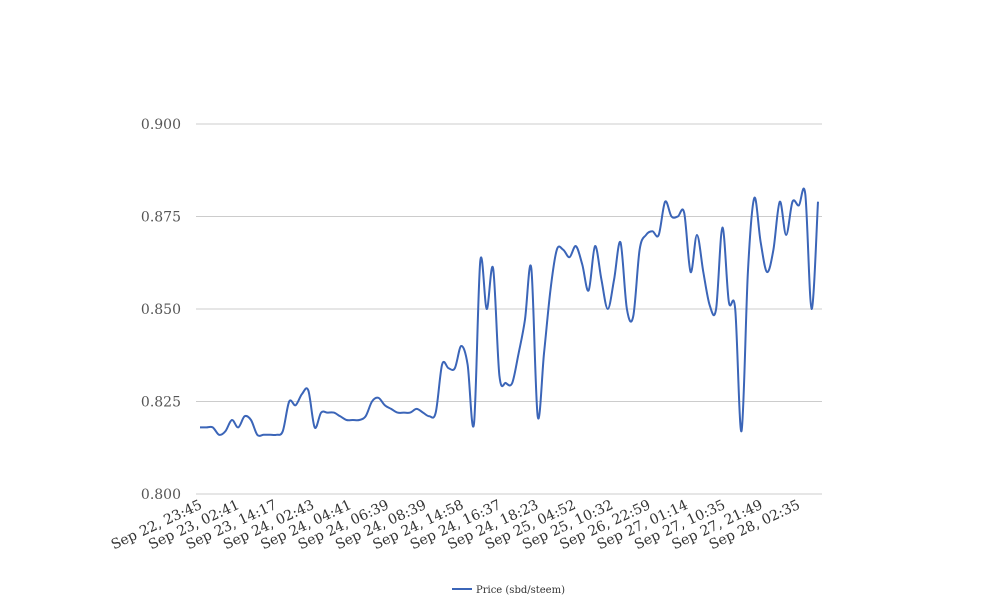  Describe the element at coordinates (161, 218) in the screenshot. I see `y-tick-label: 0.875` at that location.